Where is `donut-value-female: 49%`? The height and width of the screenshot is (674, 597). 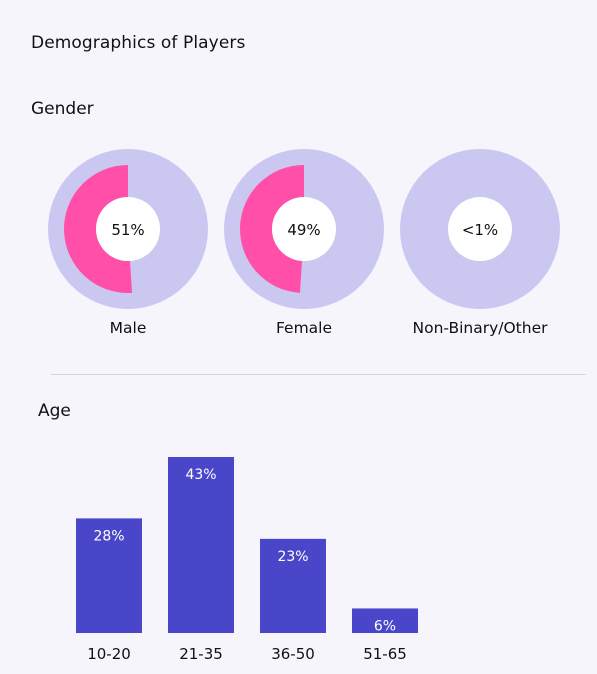
donut-value-female: 49% is located at coordinates (303, 230).